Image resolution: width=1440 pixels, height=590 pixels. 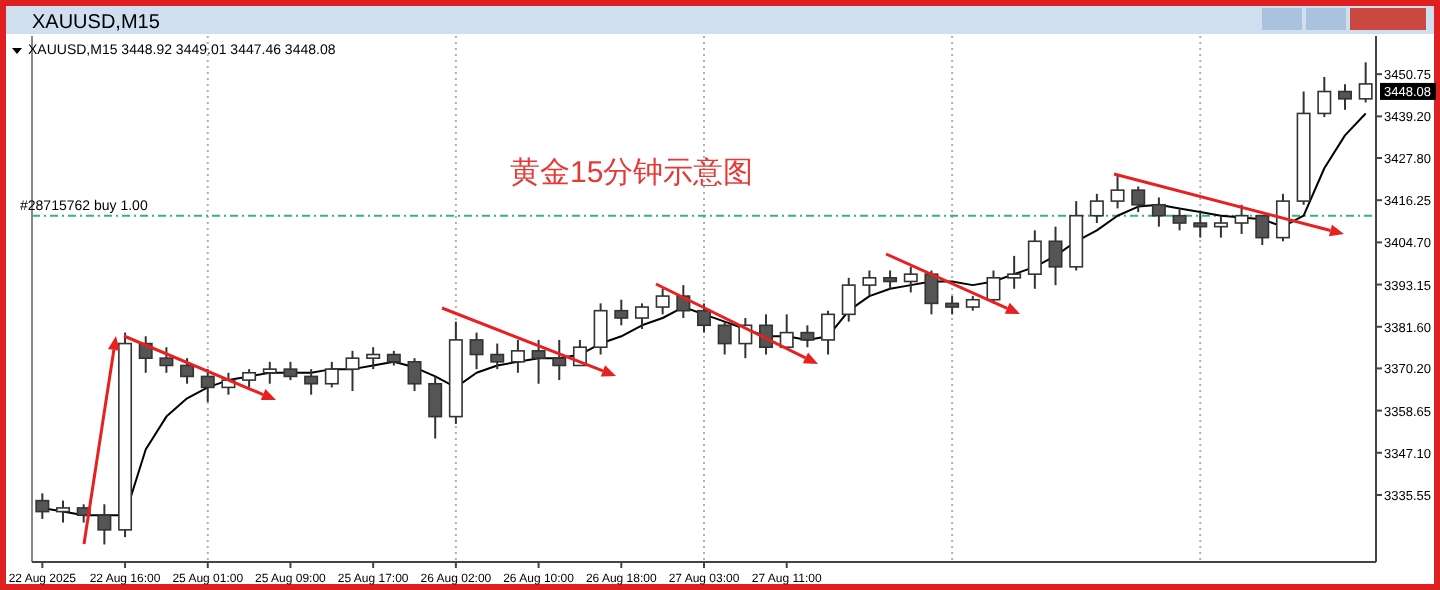 I want to click on chart-title: XAUUSD,M15, so click(x=96, y=23).